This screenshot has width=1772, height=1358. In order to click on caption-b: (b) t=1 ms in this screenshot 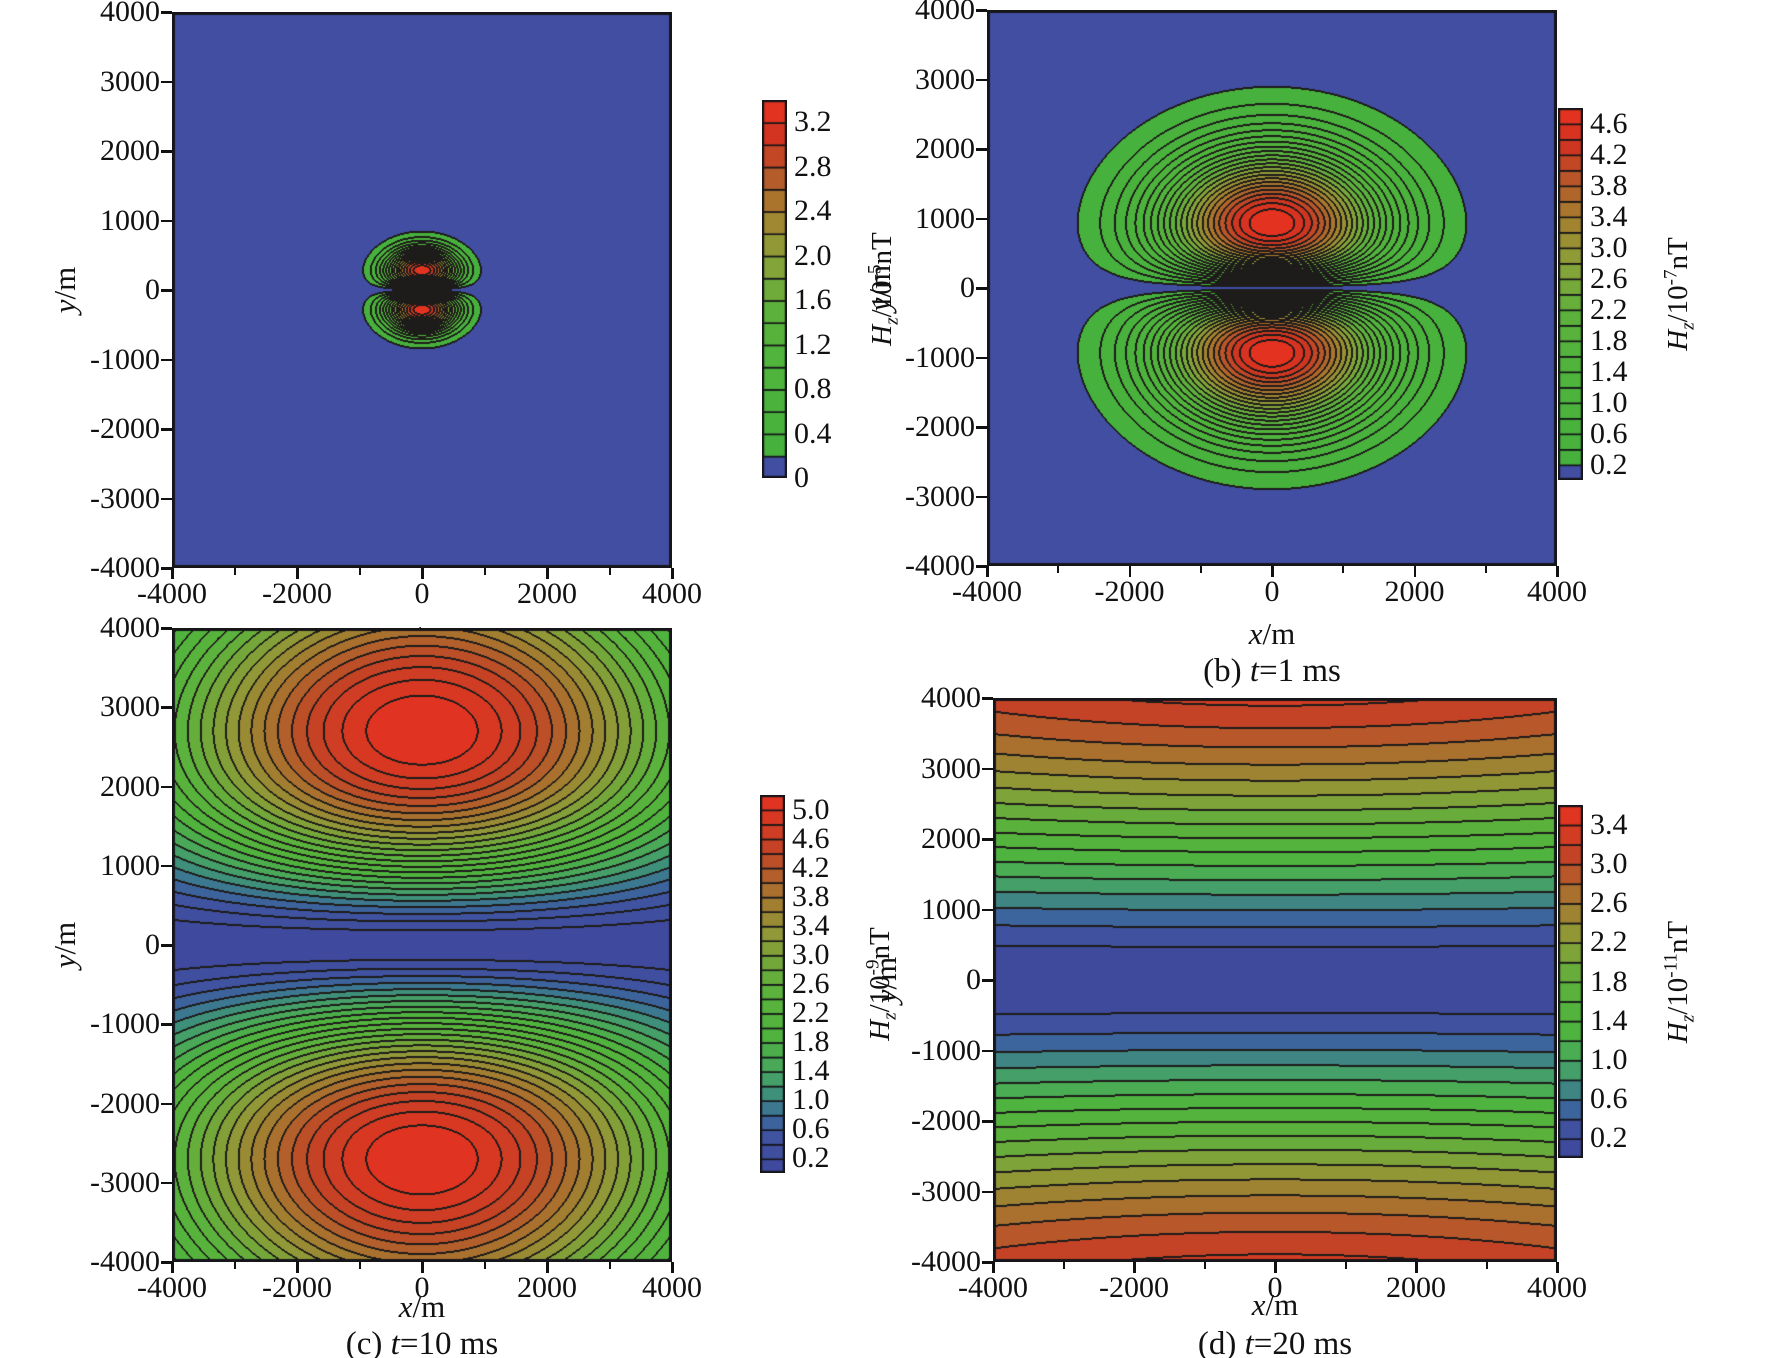, I will do `click(1272, 671)`.